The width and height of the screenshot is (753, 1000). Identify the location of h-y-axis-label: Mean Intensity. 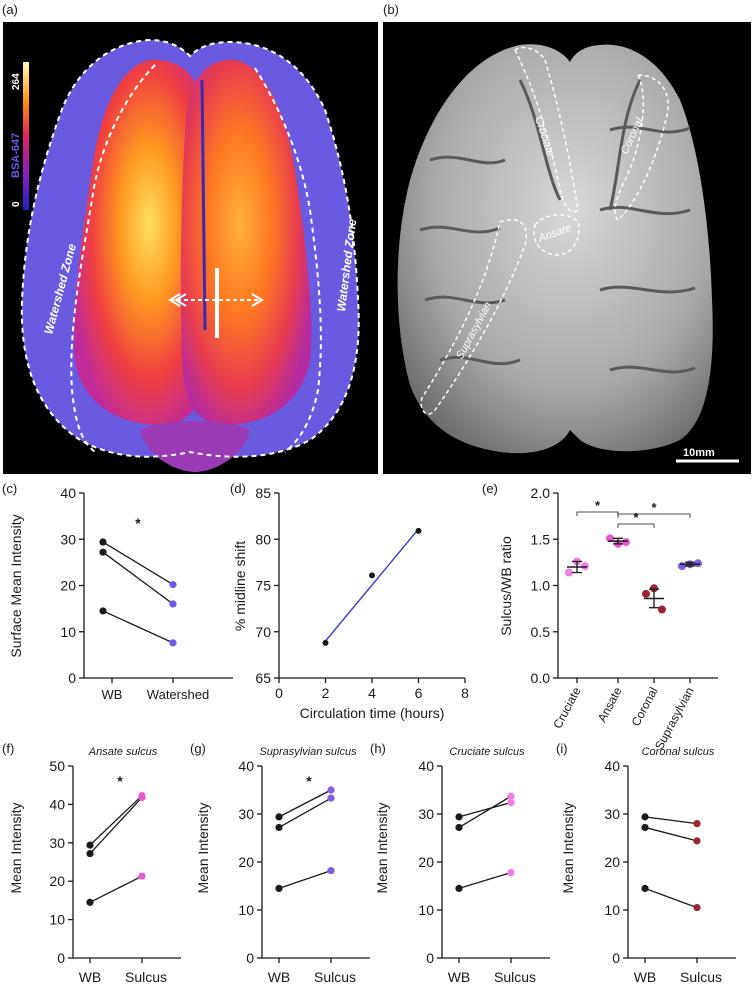
(382, 847).